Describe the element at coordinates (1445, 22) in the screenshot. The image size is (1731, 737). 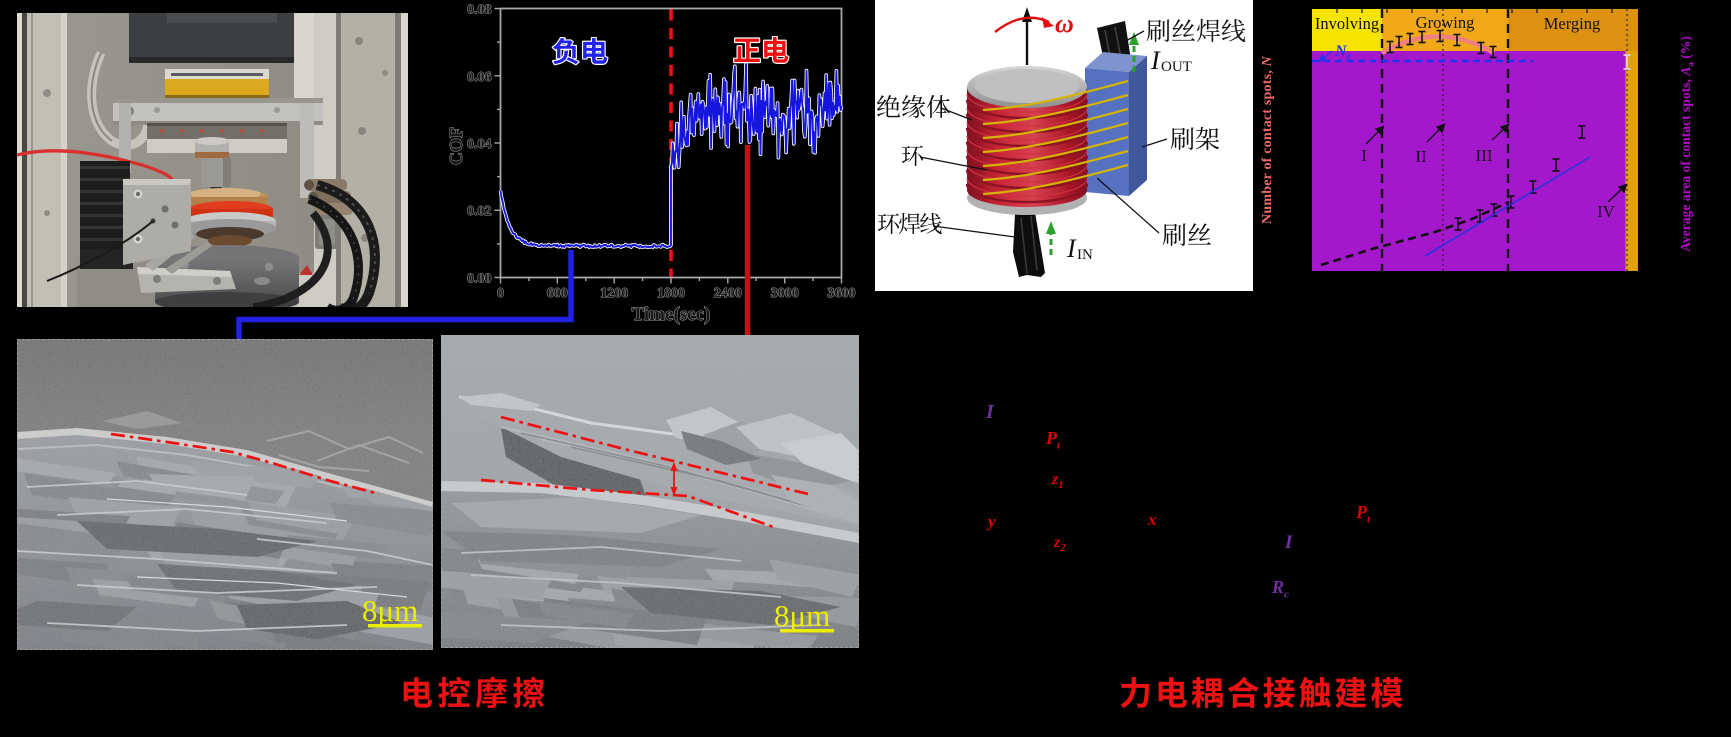
I see `svg-text: Growing` at that location.